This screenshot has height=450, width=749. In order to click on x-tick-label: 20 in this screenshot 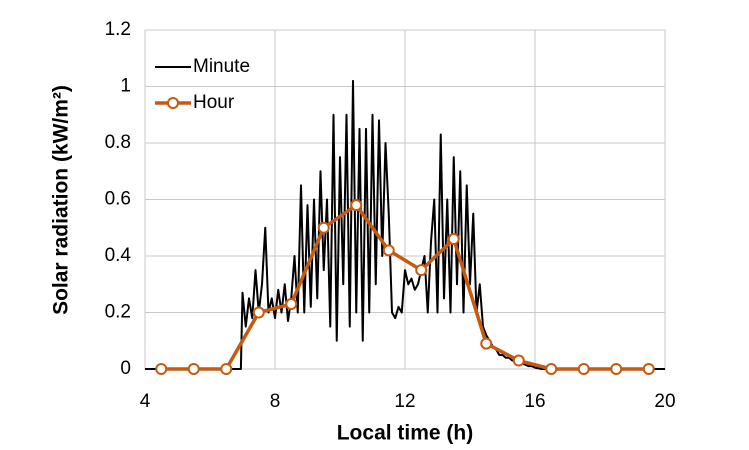, I will do `click(664, 401)`.